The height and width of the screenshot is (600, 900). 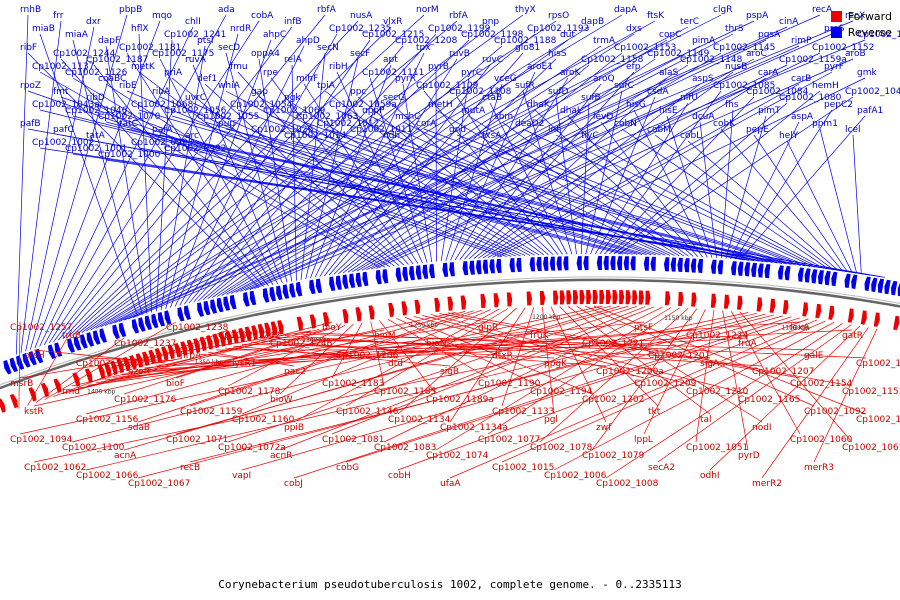 What do you see at coordinates (665, 384) in the screenshot?
I see `forward-gene-label: Cp1002_1209` at bounding box center [665, 384].